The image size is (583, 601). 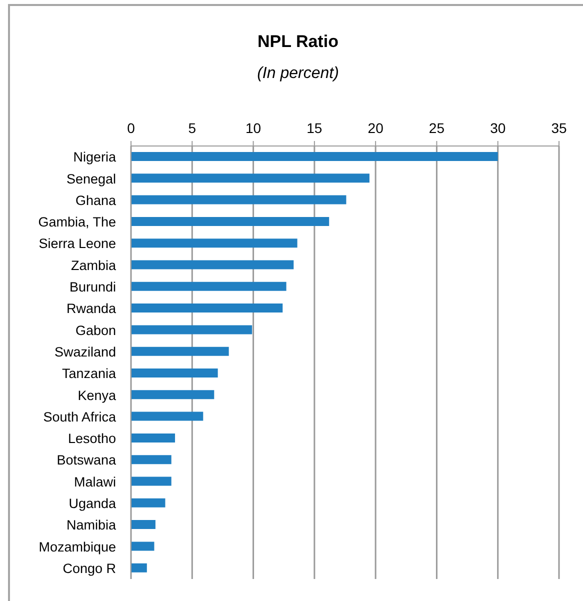 What do you see at coordinates (376, 128) in the screenshot?
I see `x-tick-label: 20` at bounding box center [376, 128].